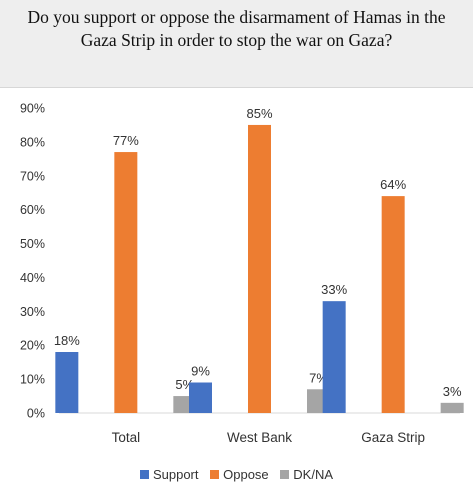 The height and width of the screenshot is (497, 473). I want to click on x-category-label: Gaza Strip, so click(393, 437).